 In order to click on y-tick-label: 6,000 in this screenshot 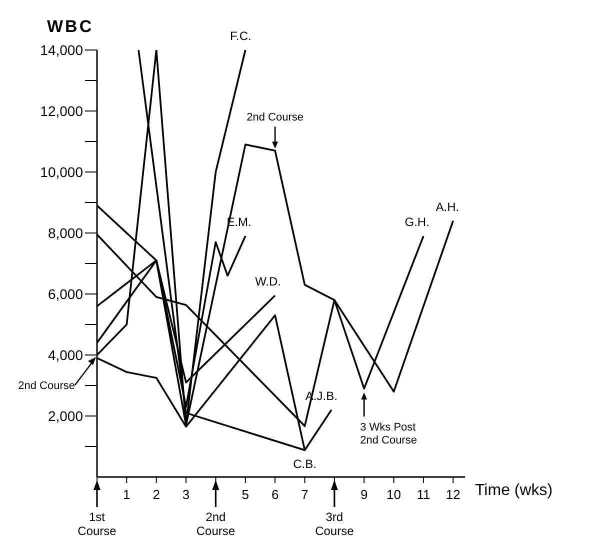, I will do `click(66, 294)`.